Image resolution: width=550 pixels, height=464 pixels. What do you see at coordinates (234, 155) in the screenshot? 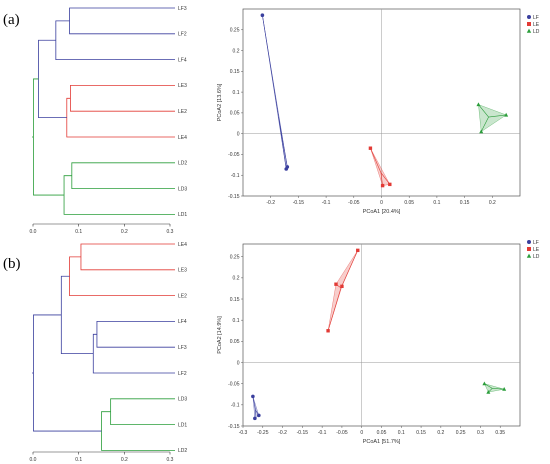
I see `y-tick-label: -0.05` at bounding box center [234, 155].